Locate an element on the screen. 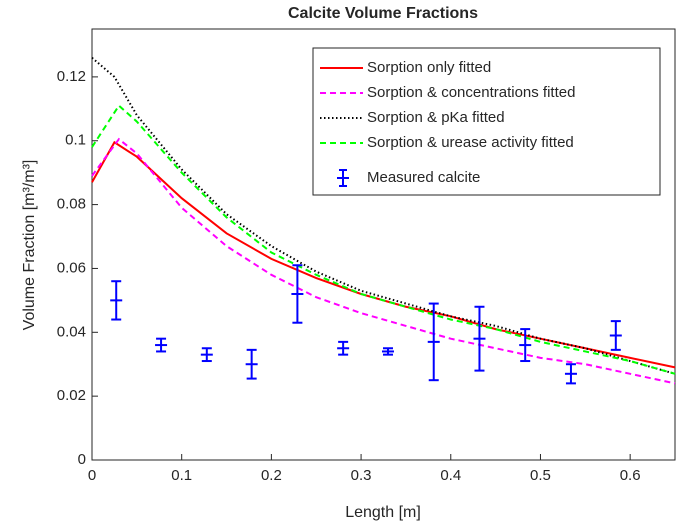  legend-label: Sorption & pKa fitted is located at coordinates (436, 117).